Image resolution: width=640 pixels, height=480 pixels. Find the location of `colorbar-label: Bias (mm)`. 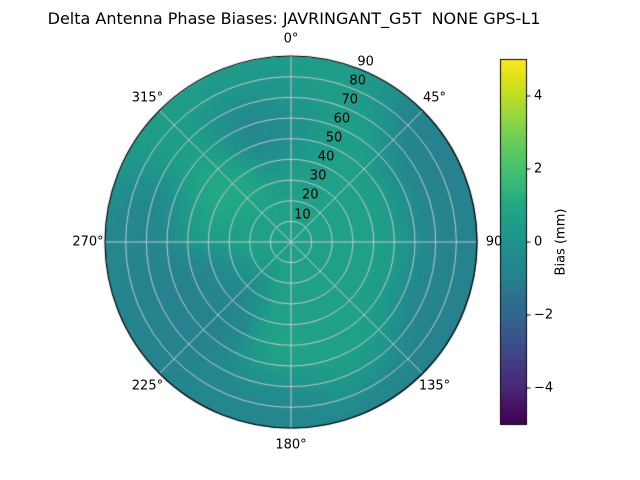

colorbar-label: Bias (mm) is located at coordinates (561, 242).